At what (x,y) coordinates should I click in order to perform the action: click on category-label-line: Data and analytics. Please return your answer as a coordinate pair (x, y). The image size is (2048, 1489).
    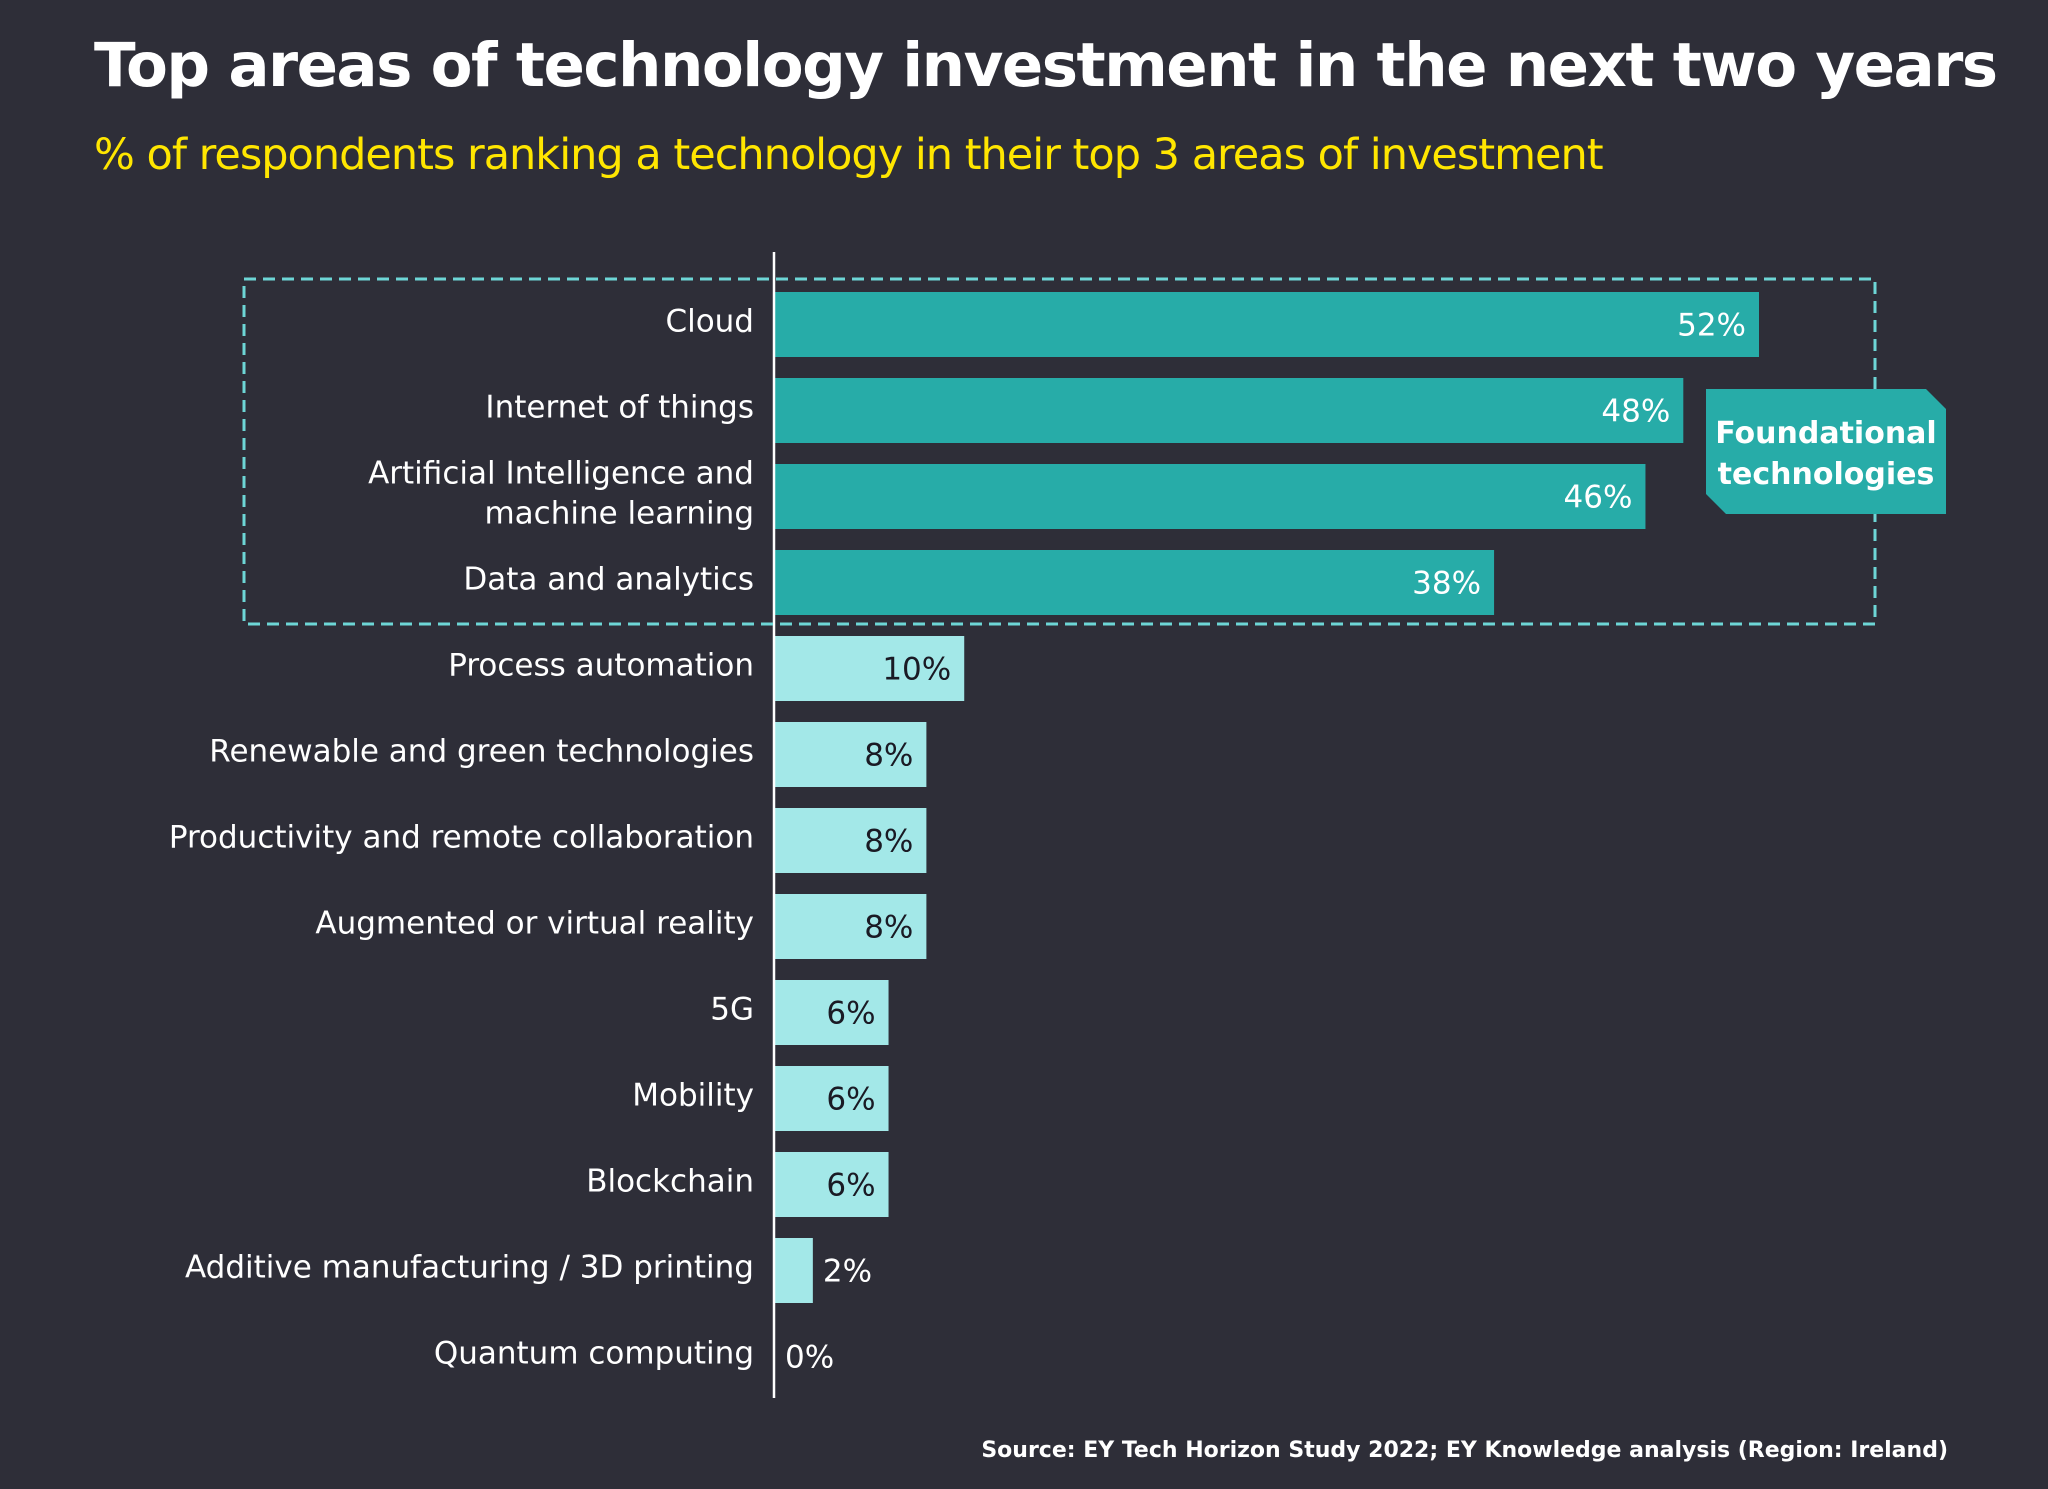
    Looking at the image, I should click on (608, 580).